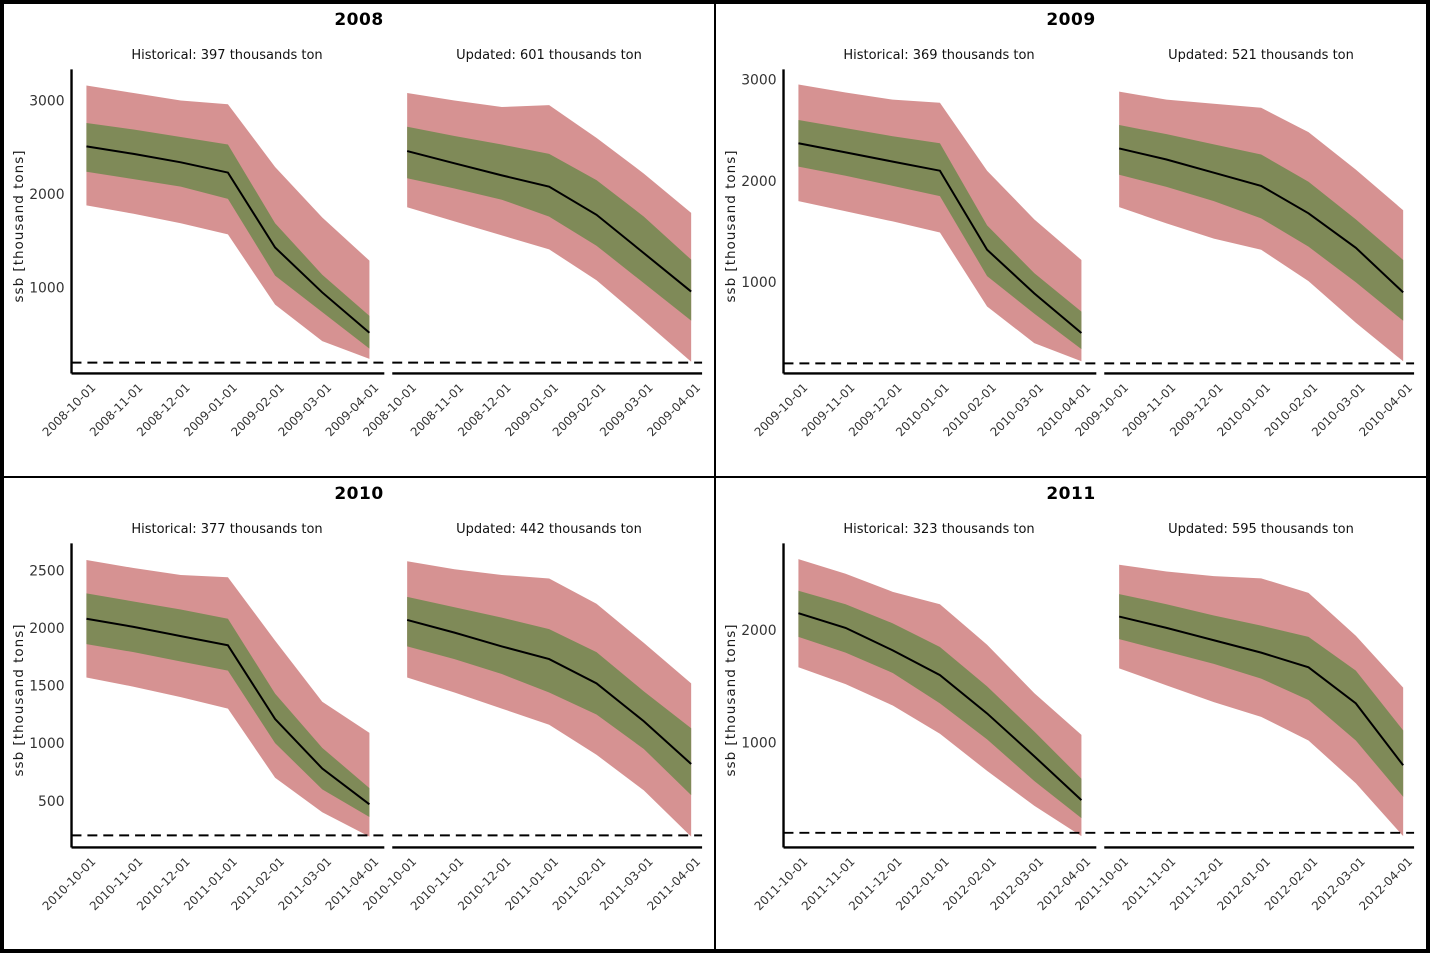 Image resolution: width=1430 pixels, height=953 pixels. Describe the element at coordinates (1261, 529) in the screenshot. I see `subtitle-updated: Updated: 595 thousands ton` at that location.